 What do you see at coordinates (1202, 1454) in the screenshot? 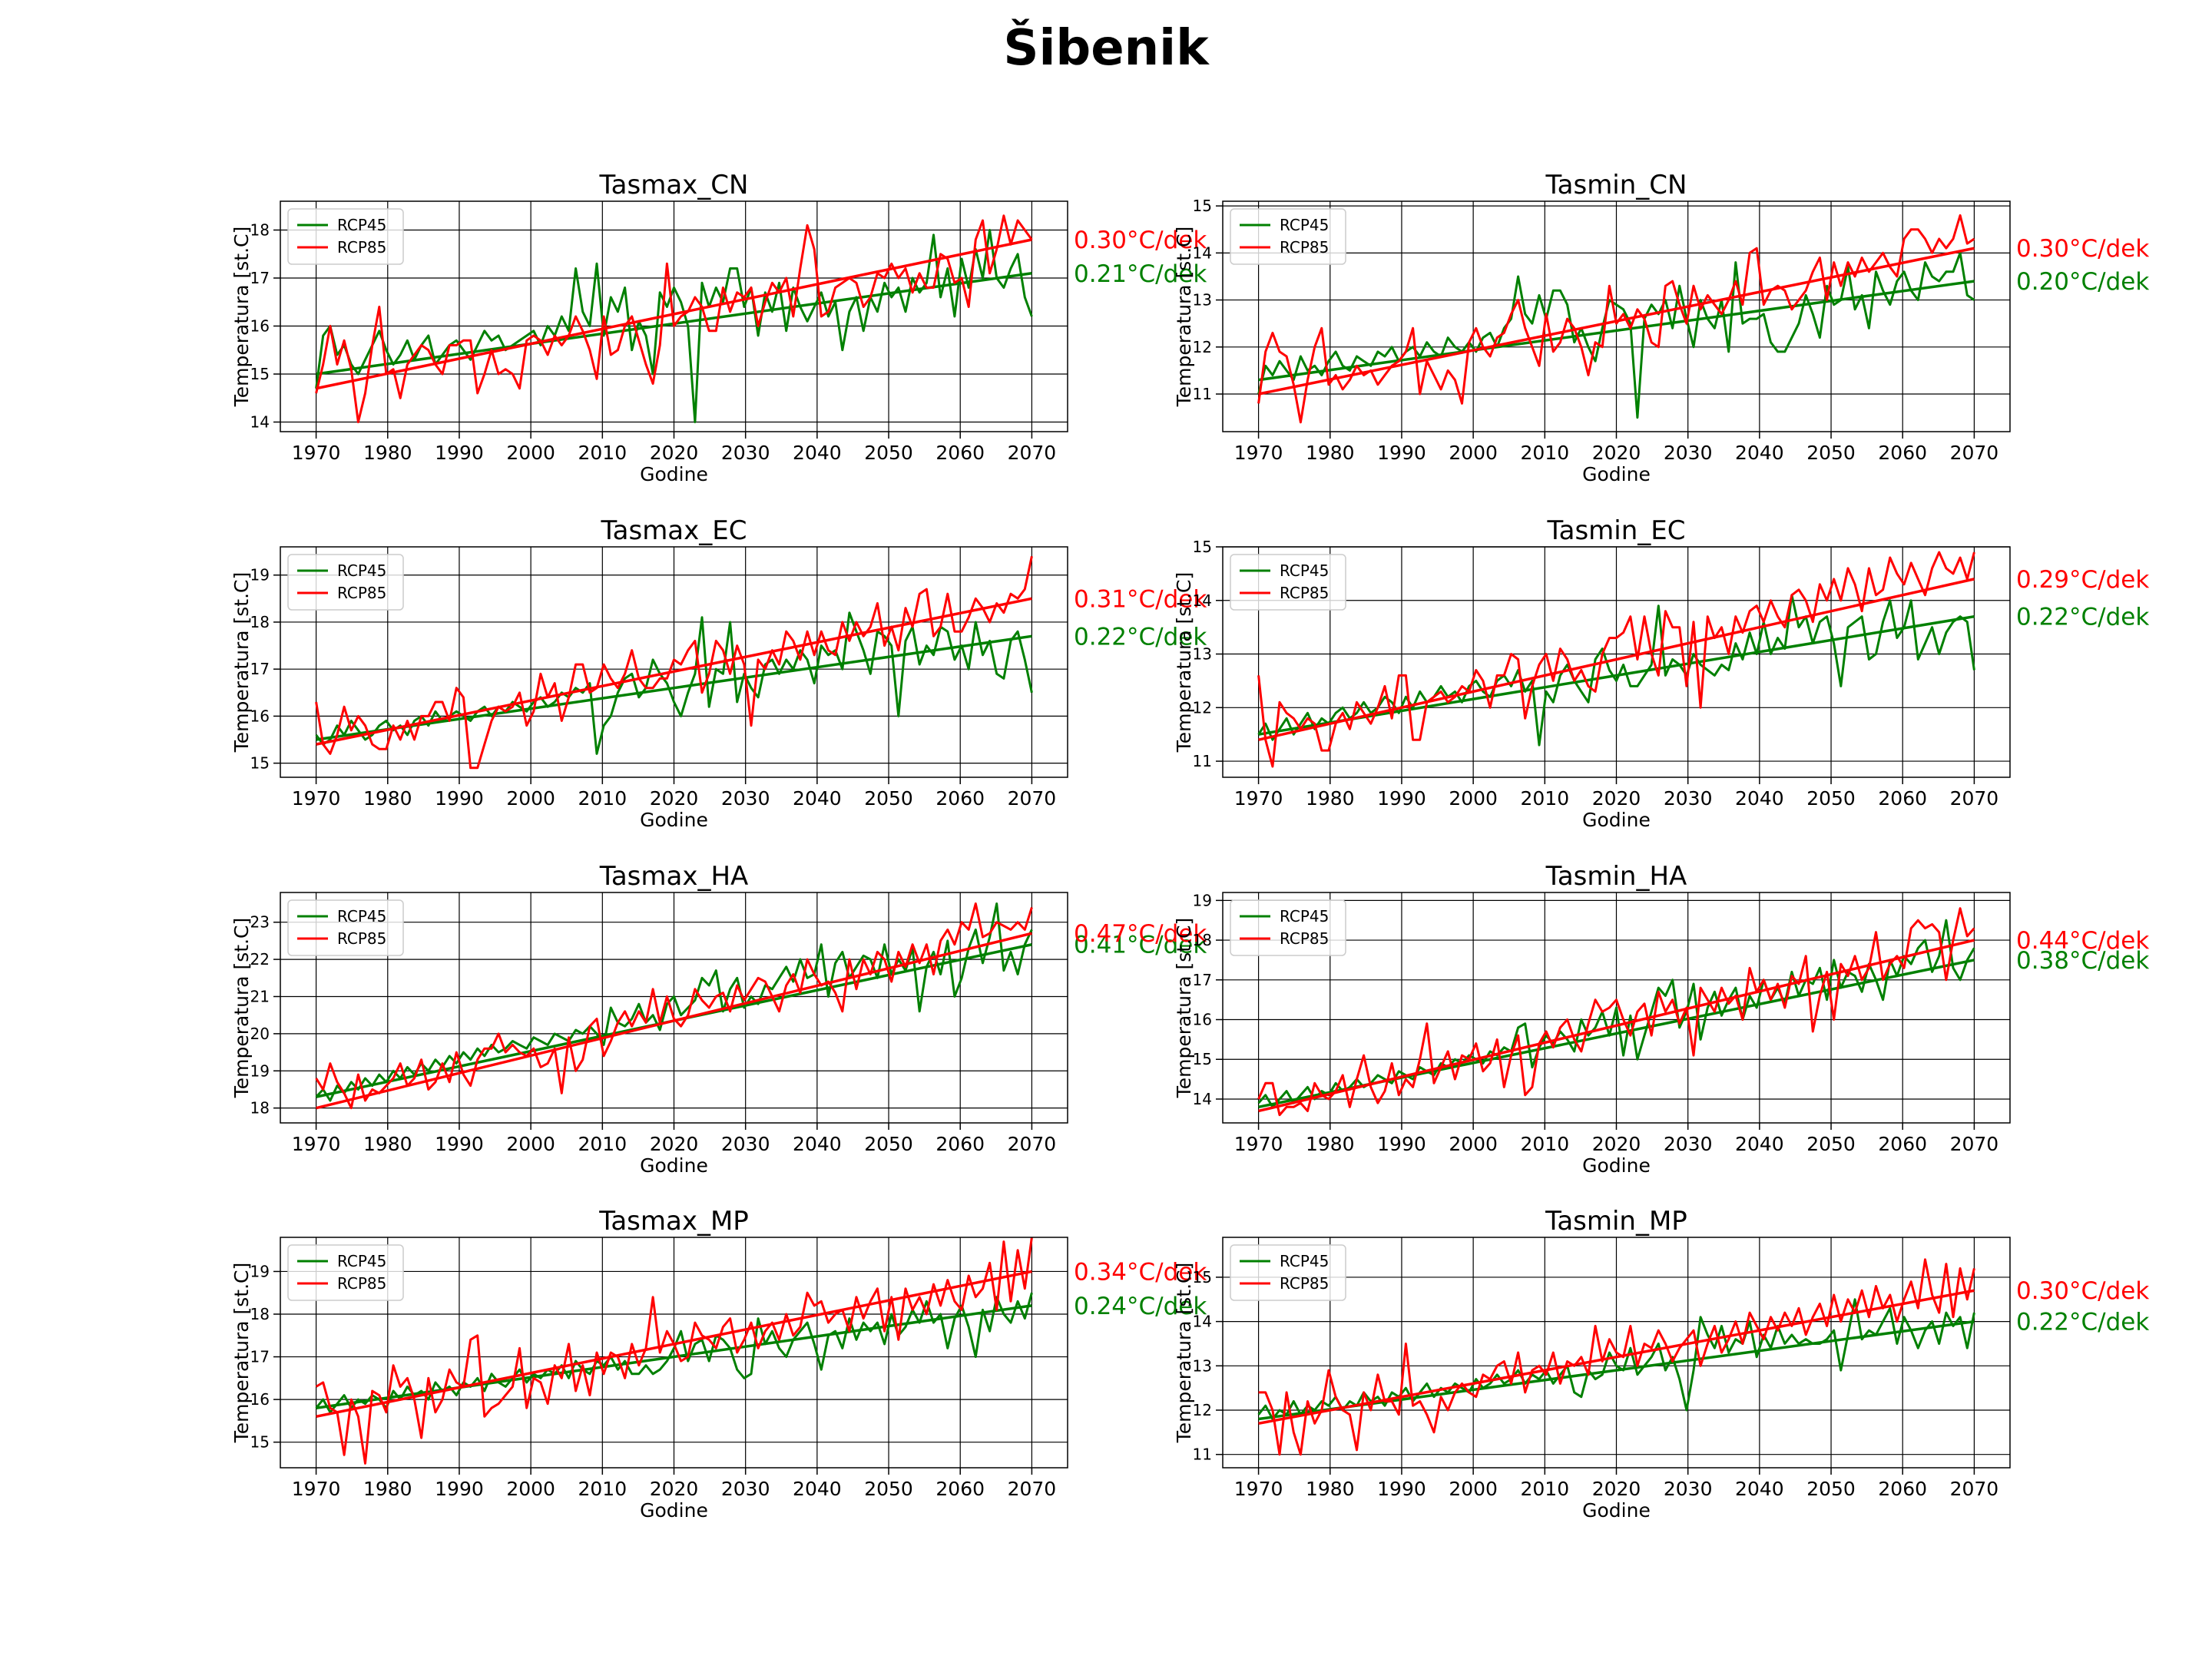
I see `y-tick-label: 11` at bounding box center [1202, 1454].